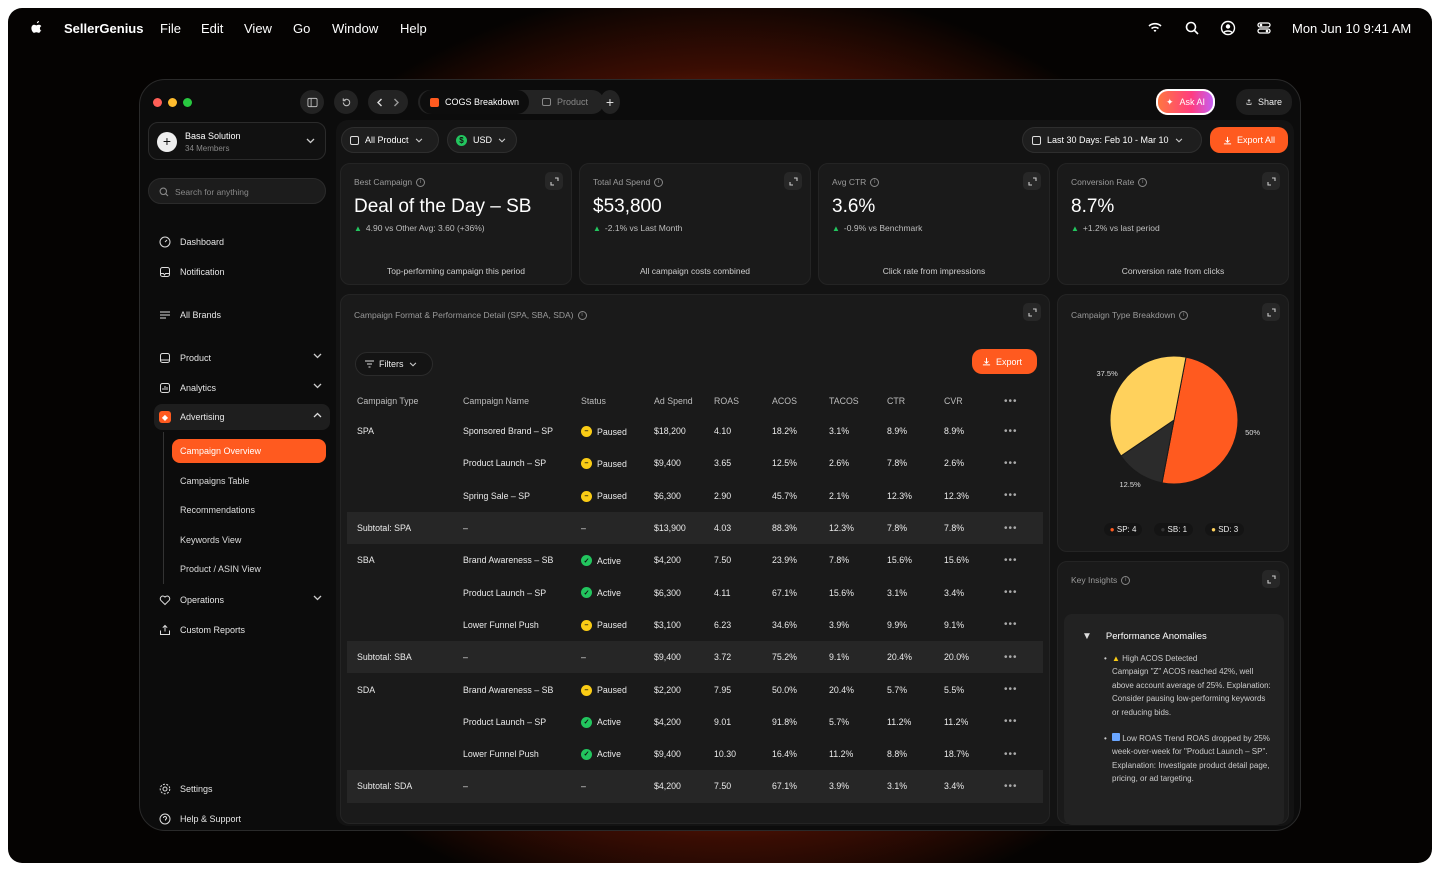 Image resolution: width=1440 pixels, height=871 pixels. What do you see at coordinates (302, 28) in the screenshot?
I see `menu-go: Go` at bounding box center [302, 28].